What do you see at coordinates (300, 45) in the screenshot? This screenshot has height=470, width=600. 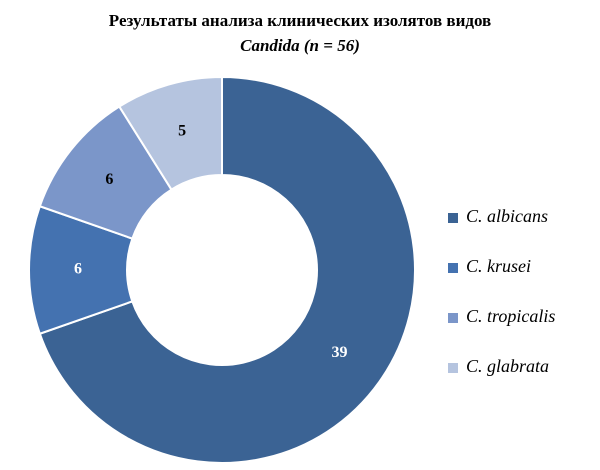 I see `chart-title: Candida (n = 56)` at bounding box center [300, 45].